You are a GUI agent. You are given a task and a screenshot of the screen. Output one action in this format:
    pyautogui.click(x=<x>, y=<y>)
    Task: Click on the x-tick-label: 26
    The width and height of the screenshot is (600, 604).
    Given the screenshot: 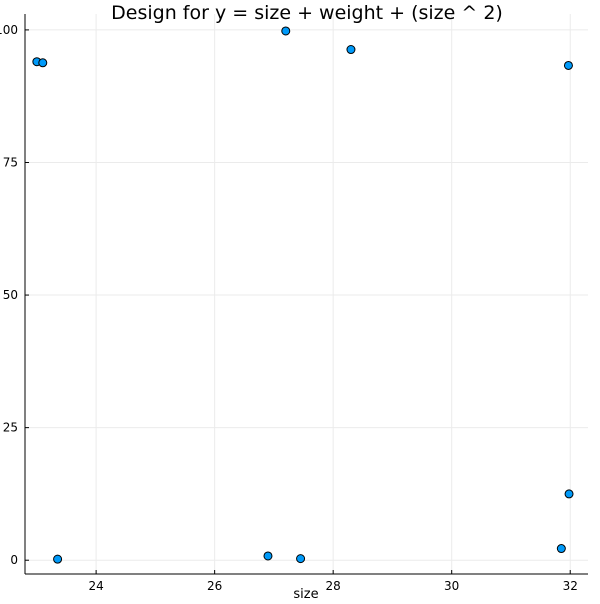 What is the action you would take?
    pyautogui.click(x=214, y=586)
    